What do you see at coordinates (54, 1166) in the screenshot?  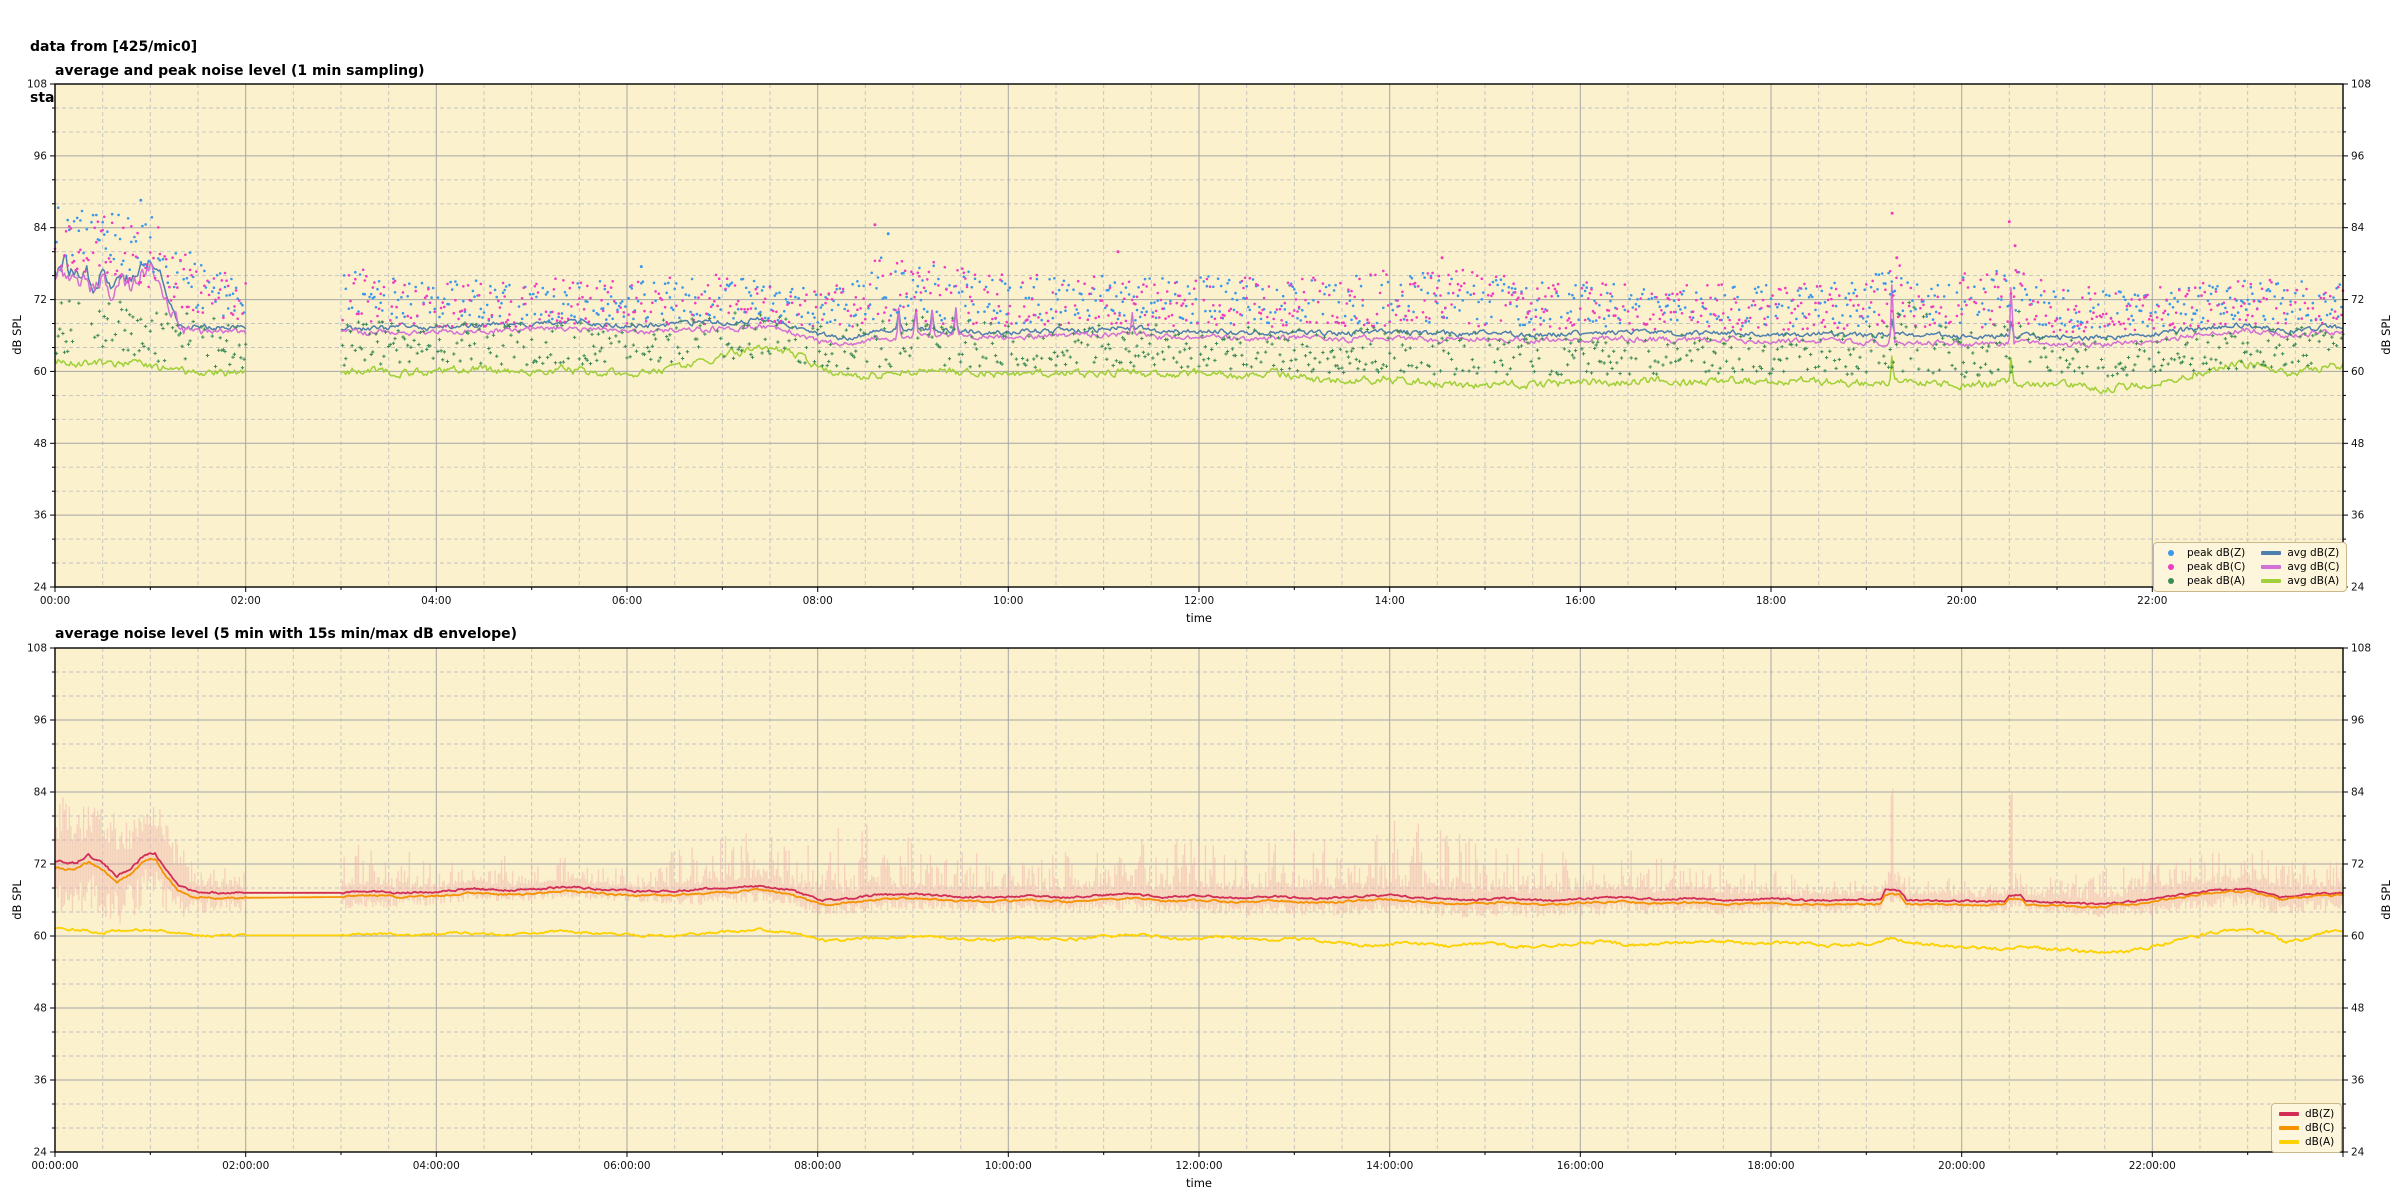 I see `x-tick-label: 00:00:00` at bounding box center [54, 1166].